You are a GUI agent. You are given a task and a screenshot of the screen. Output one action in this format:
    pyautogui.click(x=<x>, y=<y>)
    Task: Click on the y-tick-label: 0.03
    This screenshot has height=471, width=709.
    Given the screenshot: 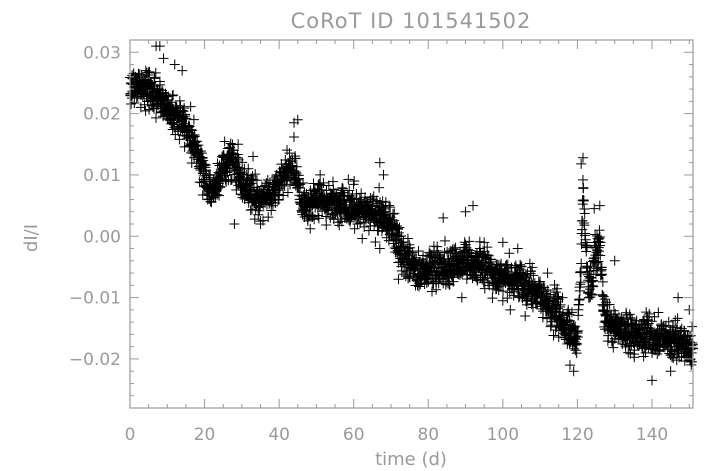 What is the action you would take?
    pyautogui.click(x=102, y=53)
    